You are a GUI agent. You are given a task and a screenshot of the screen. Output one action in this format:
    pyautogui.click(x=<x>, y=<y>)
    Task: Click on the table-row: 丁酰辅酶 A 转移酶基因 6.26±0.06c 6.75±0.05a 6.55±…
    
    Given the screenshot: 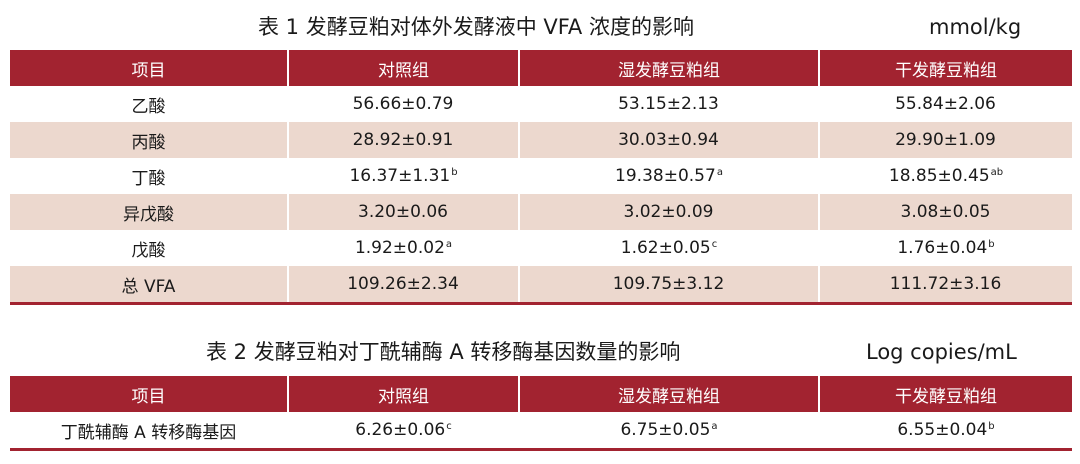 What is the action you would take?
    pyautogui.click(x=541, y=431)
    